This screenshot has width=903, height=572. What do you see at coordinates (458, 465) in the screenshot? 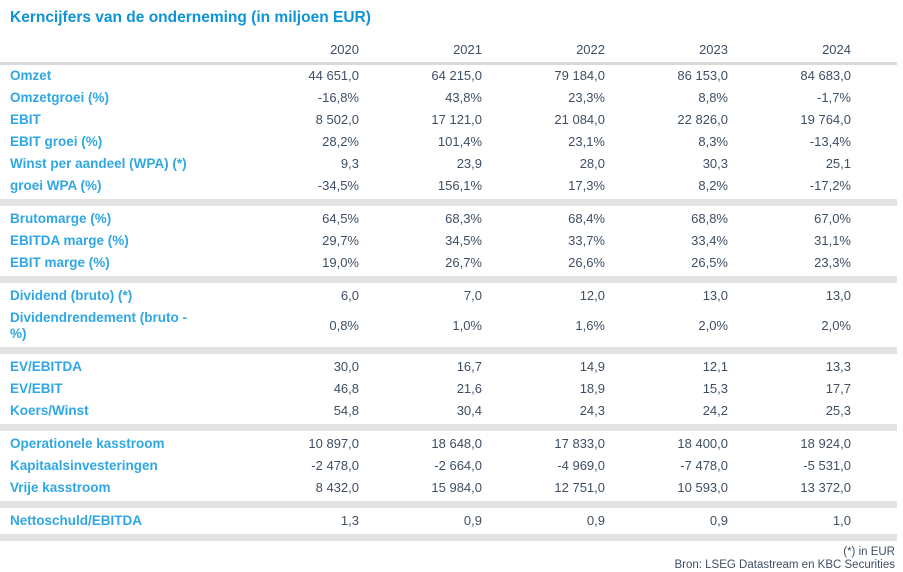
I see `cell-value: -2 664,0` at bounding box center [458, 465].